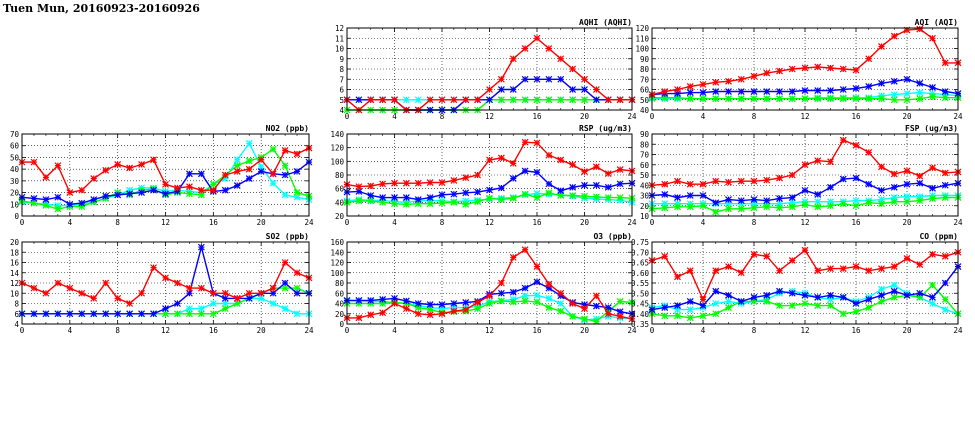  What do you see at coordinates (341, 69) in the screenshot?
I see `y-tick-label: 8` at bounding box center [341, 69].